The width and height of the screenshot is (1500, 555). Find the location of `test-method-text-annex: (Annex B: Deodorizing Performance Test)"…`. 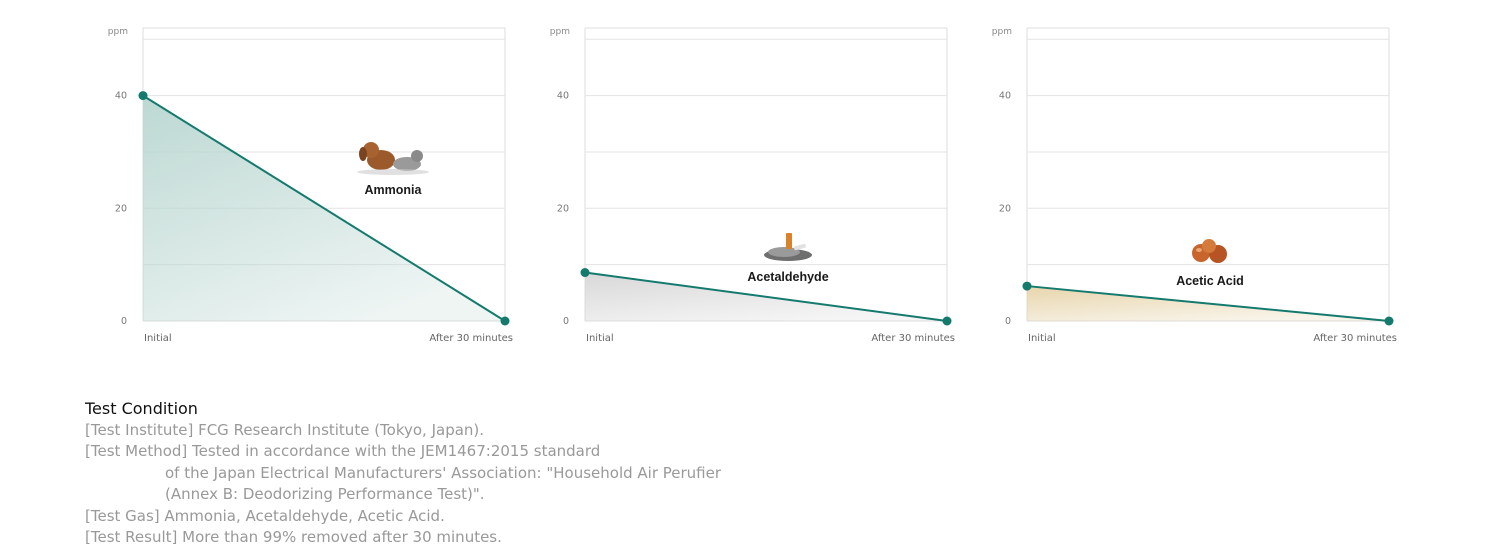

test-method-text-annex: (Annex B: Deodorizing Performance Test)"… is located at coordinates (325, 494).